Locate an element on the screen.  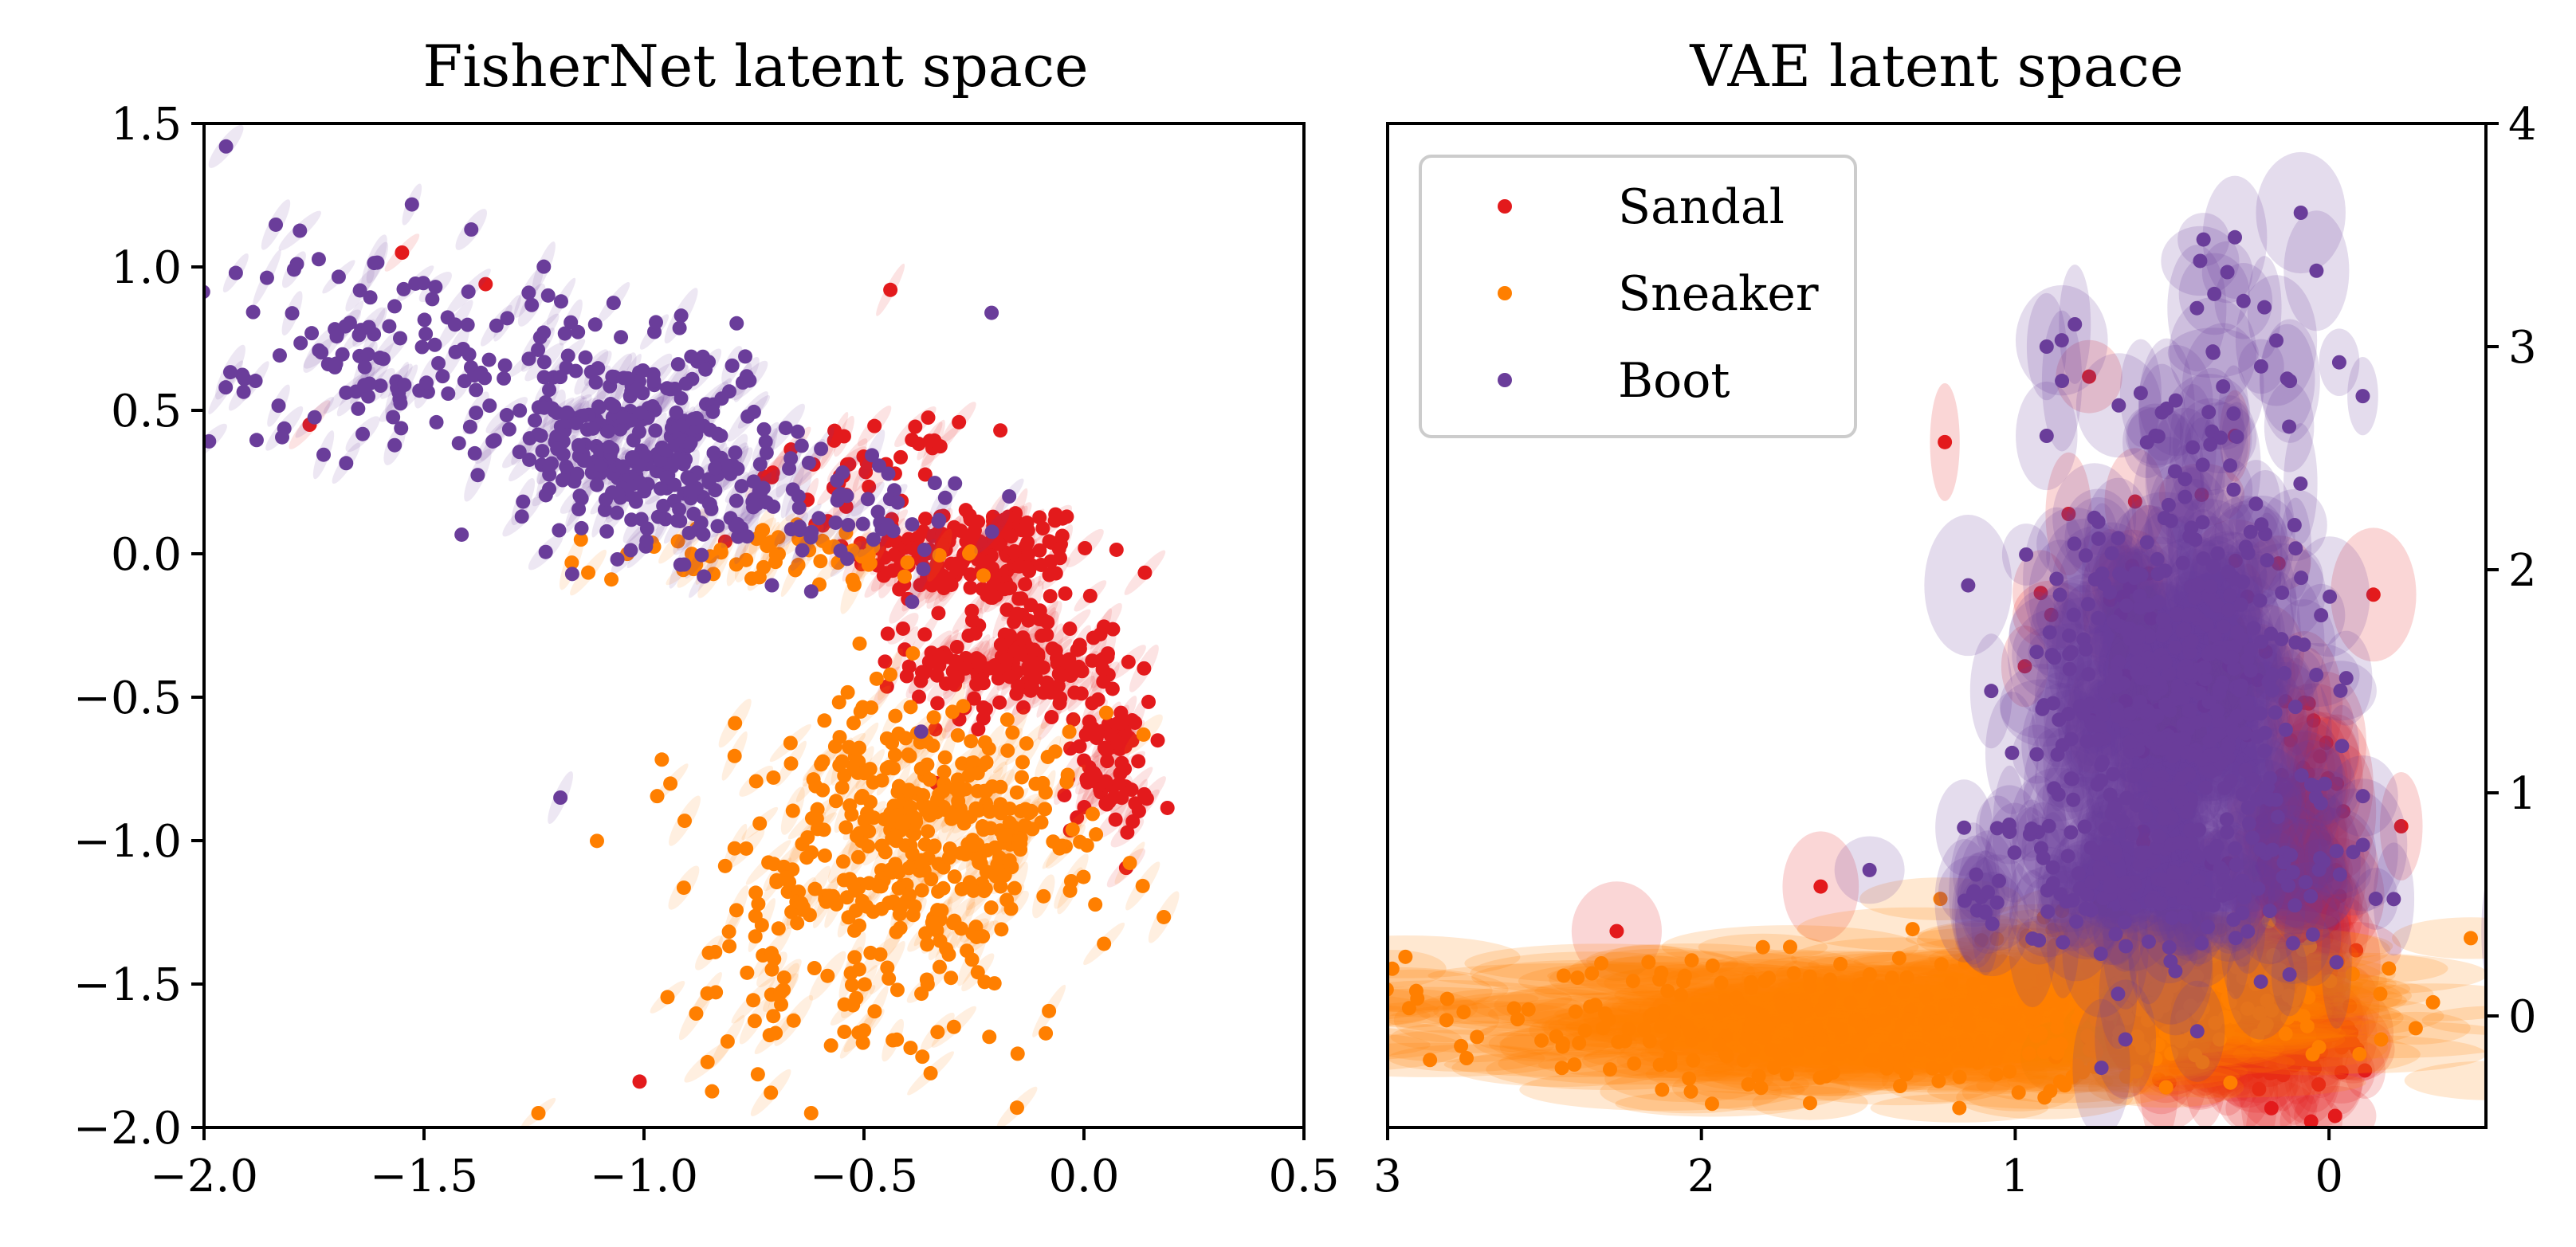
fishernet-x-tick-label: −1.0 is located at coordinates (644, 1176).